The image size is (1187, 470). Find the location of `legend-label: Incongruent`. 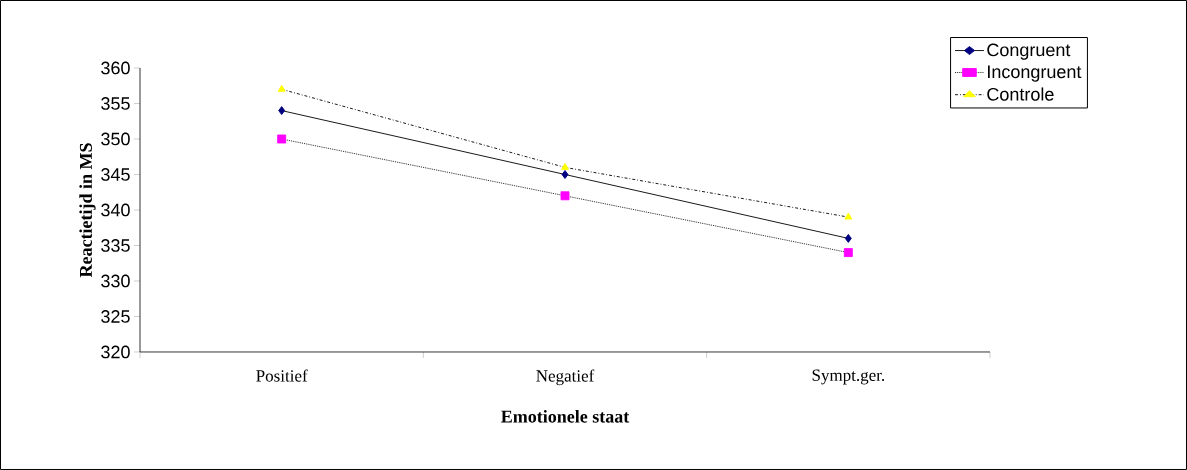

legend-label: Incongruent is located at coordinates (1035, 73).